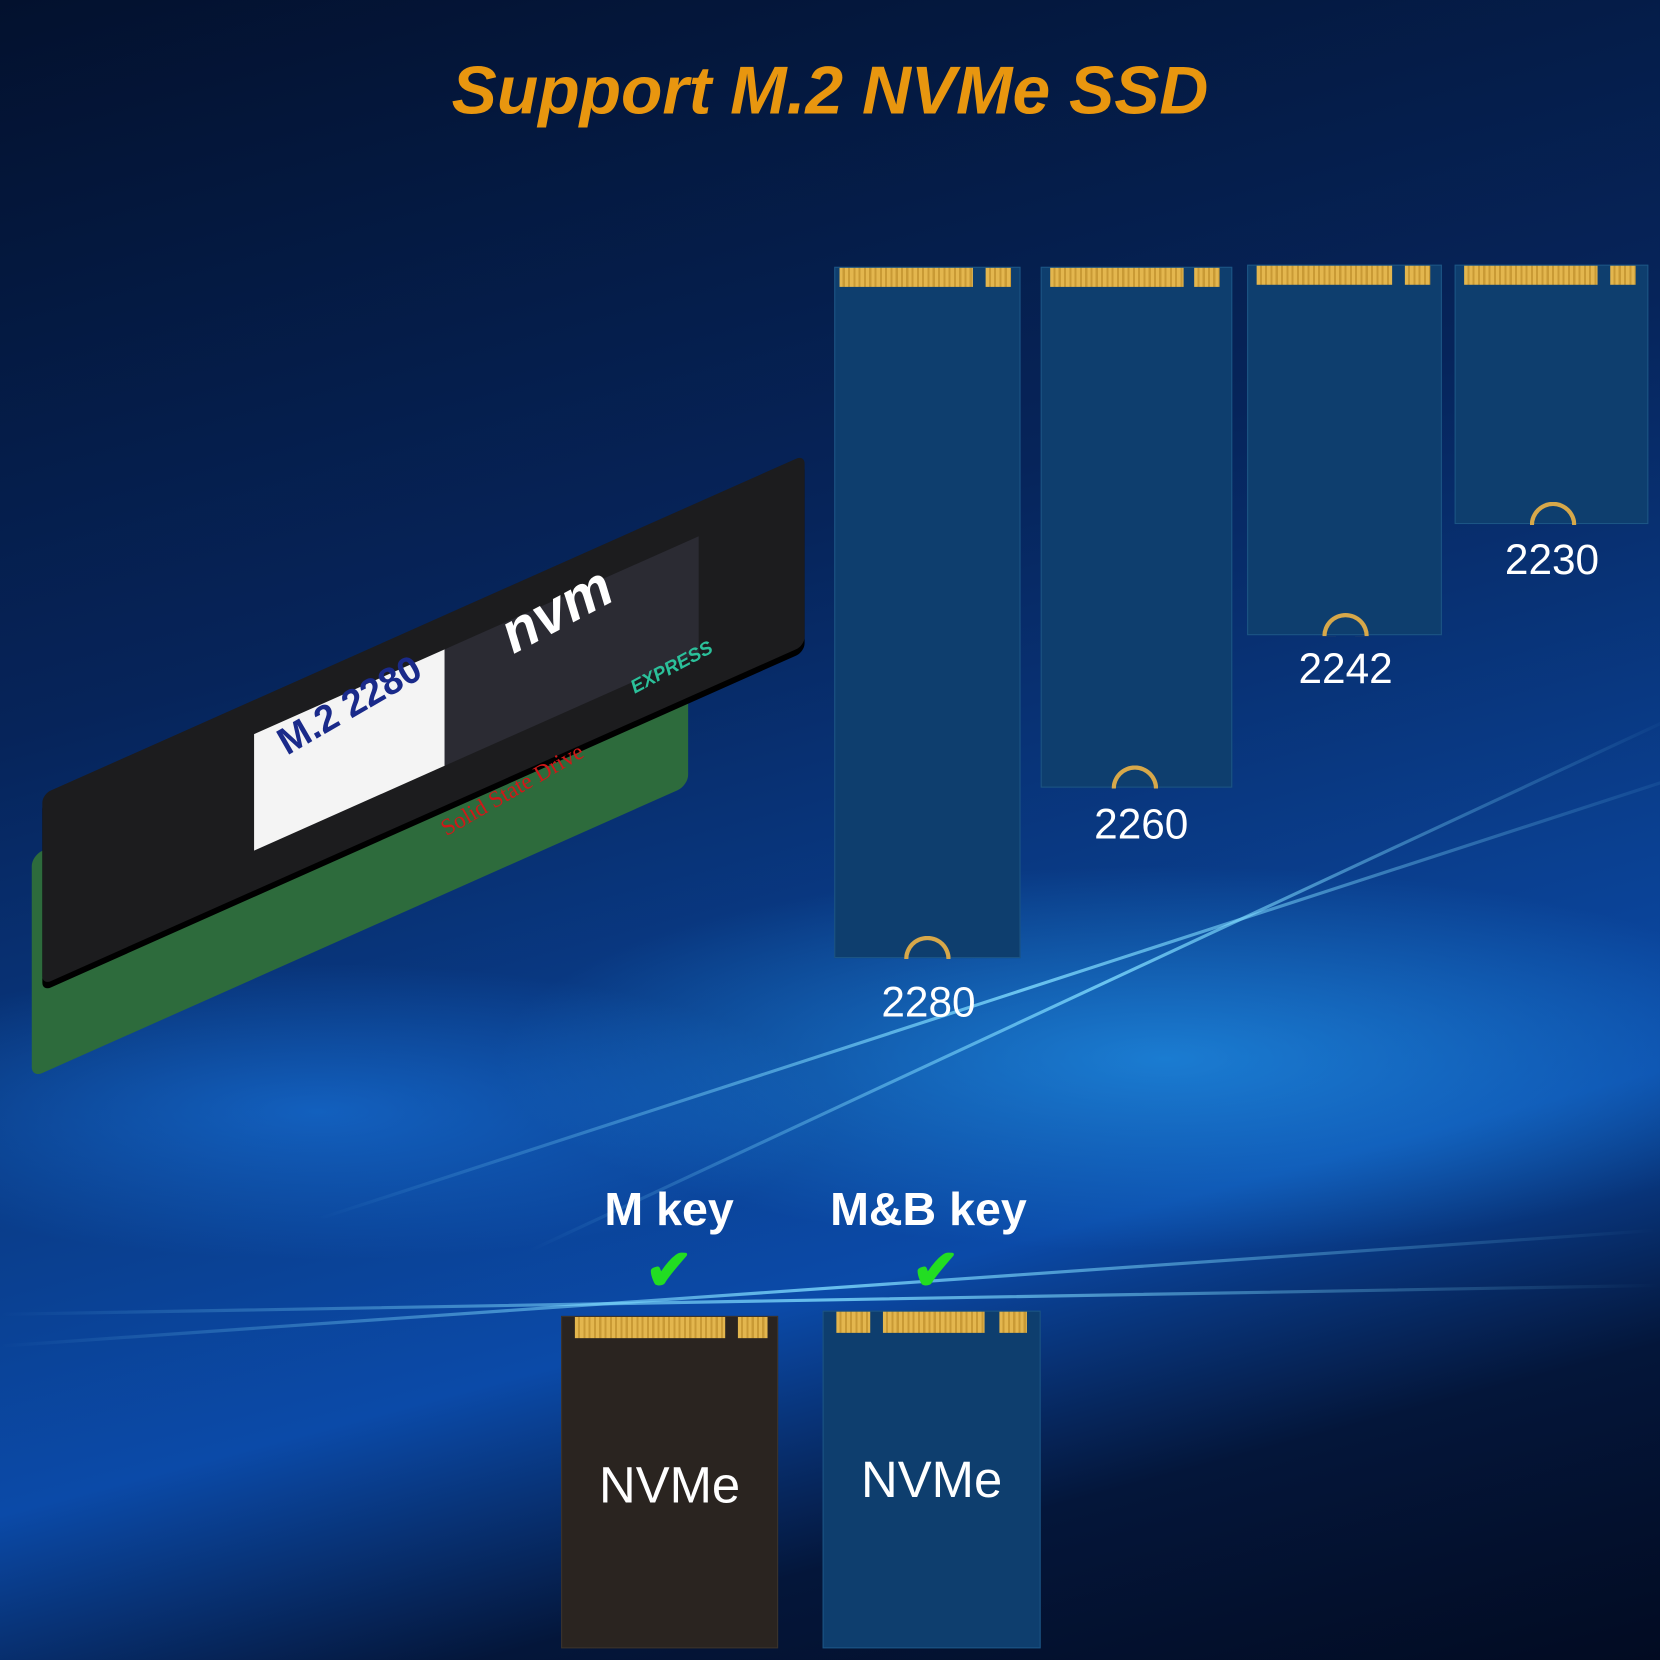 Image resolution: width=1660 pixels, height=1660 pixels. What do you see at coordinates (669, 1209) in the screenshot?
I see `m-key-label: M key` at bounding box center [669, 1209].